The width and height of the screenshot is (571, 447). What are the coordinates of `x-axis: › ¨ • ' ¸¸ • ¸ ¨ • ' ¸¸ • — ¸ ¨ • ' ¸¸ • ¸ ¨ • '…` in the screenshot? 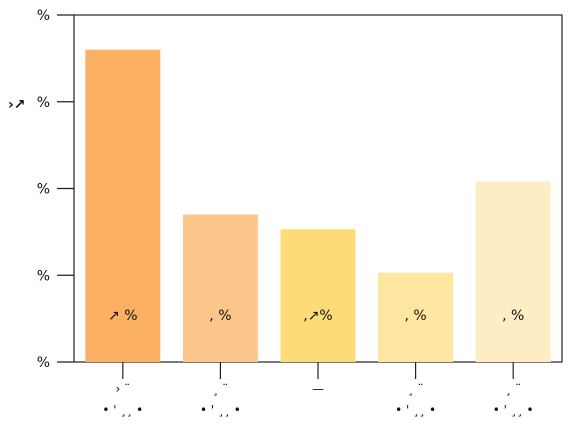 It's located at (318, 389).